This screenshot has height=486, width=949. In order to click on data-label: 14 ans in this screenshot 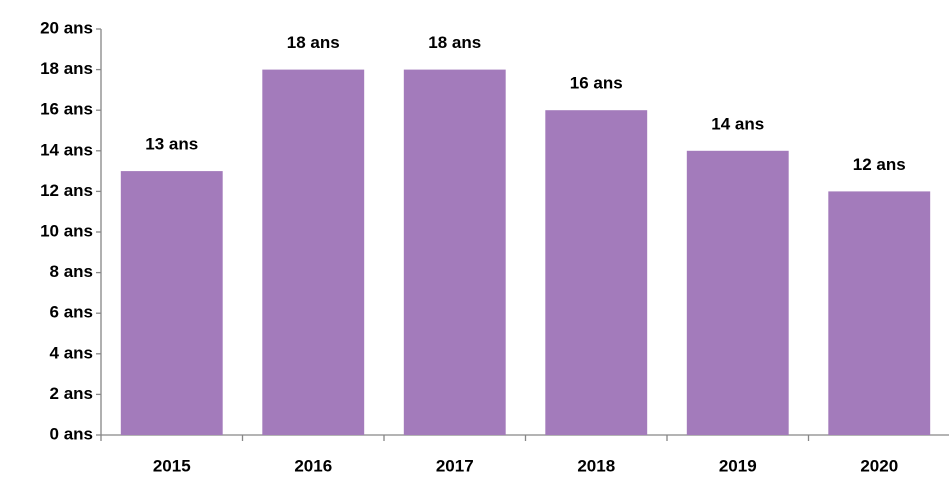, I will do `click(737, 123)`.